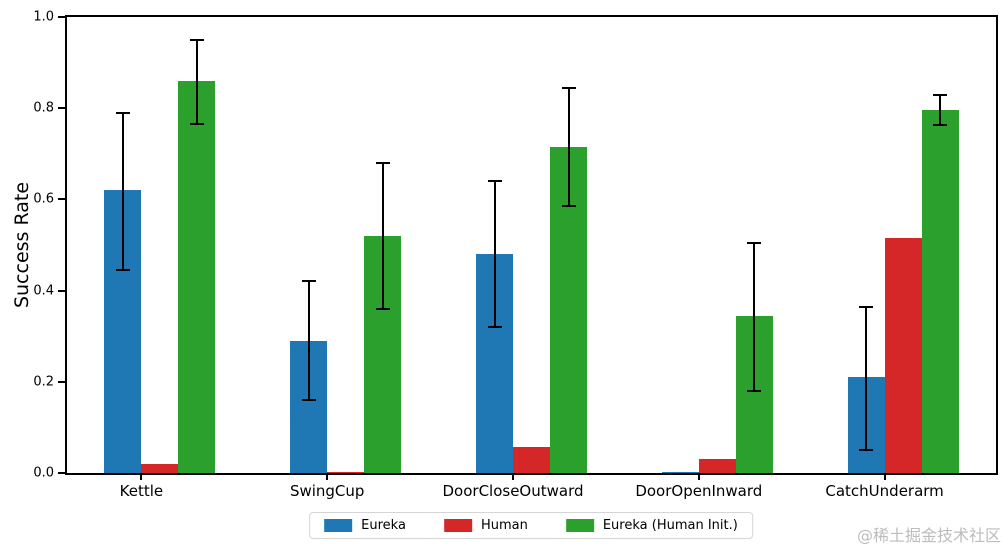 This screenshot has width=1007, height=549. I want to click on legend-swatch-human, so click(457, 525).